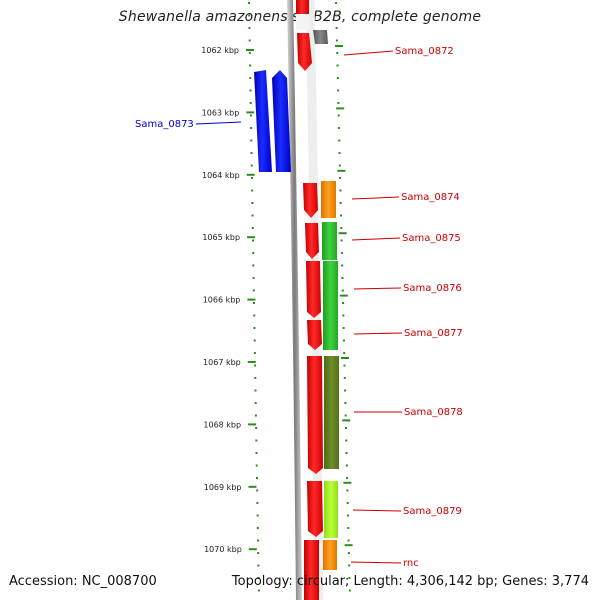 The image size is (600, 600). What do you see at coordinates (433, 333) in the screenshot?
I see `gene-label-sama-0877: Sama_0877` at bounding box center [433, 333].